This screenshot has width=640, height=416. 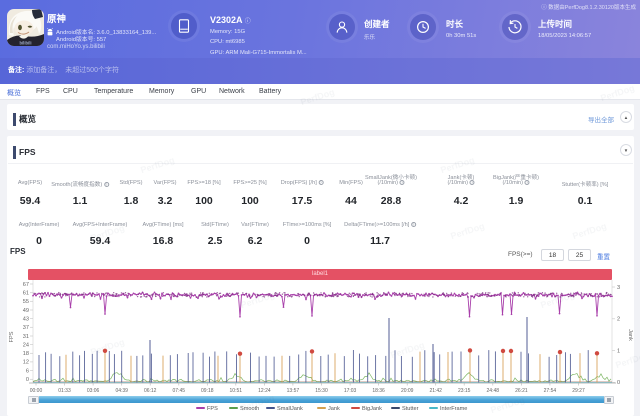 I want to click on svg-text: 26:21, so click(x=521, y=391).